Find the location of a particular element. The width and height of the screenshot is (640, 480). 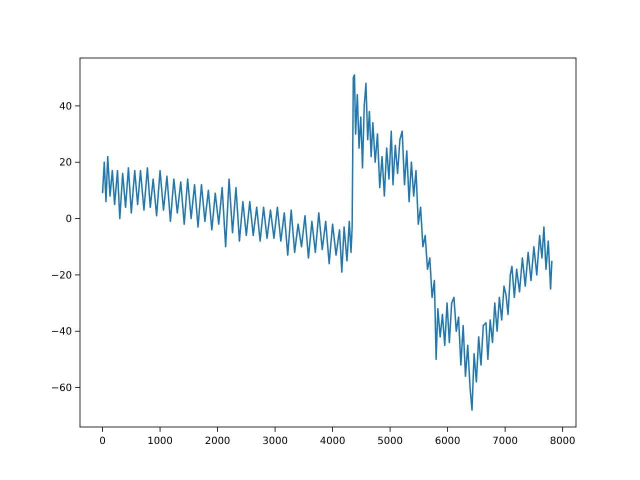

y-tick-label: 20 is located at coordinates (65, 163).